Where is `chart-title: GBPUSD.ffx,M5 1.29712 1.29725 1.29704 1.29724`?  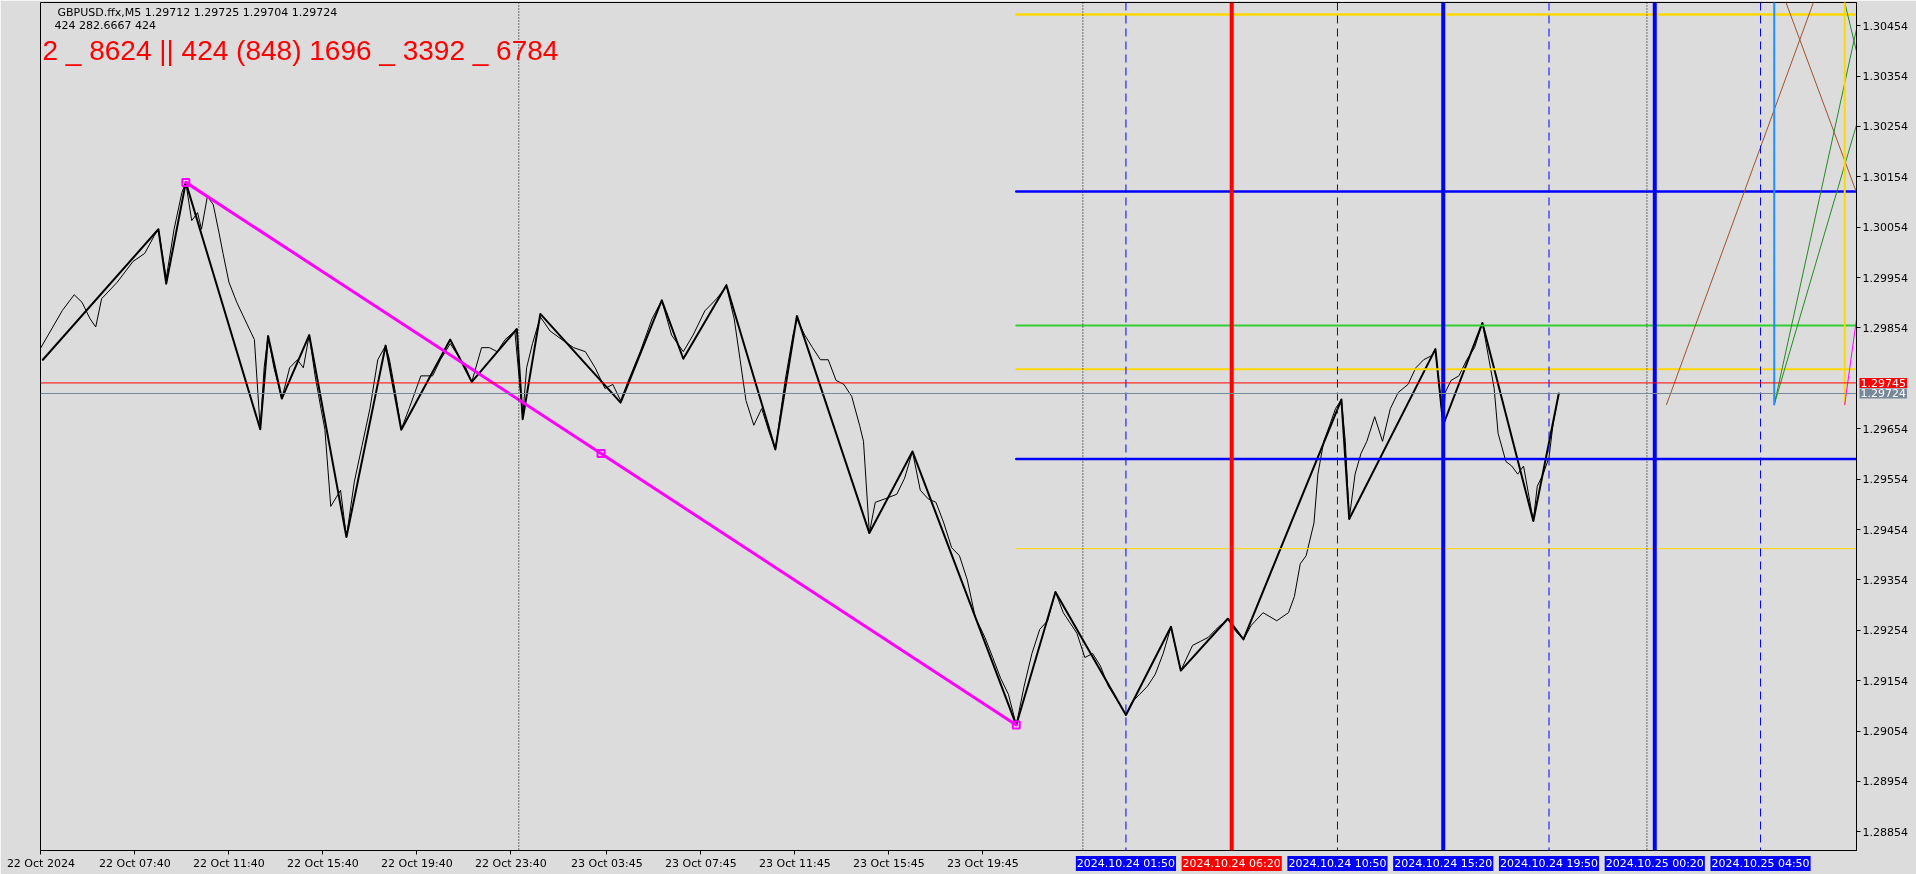 chart-title: GBPUSD.ffx,M5 1.29712 1.29725 1.29704 1.29724 is located at coordinates (197, 12).